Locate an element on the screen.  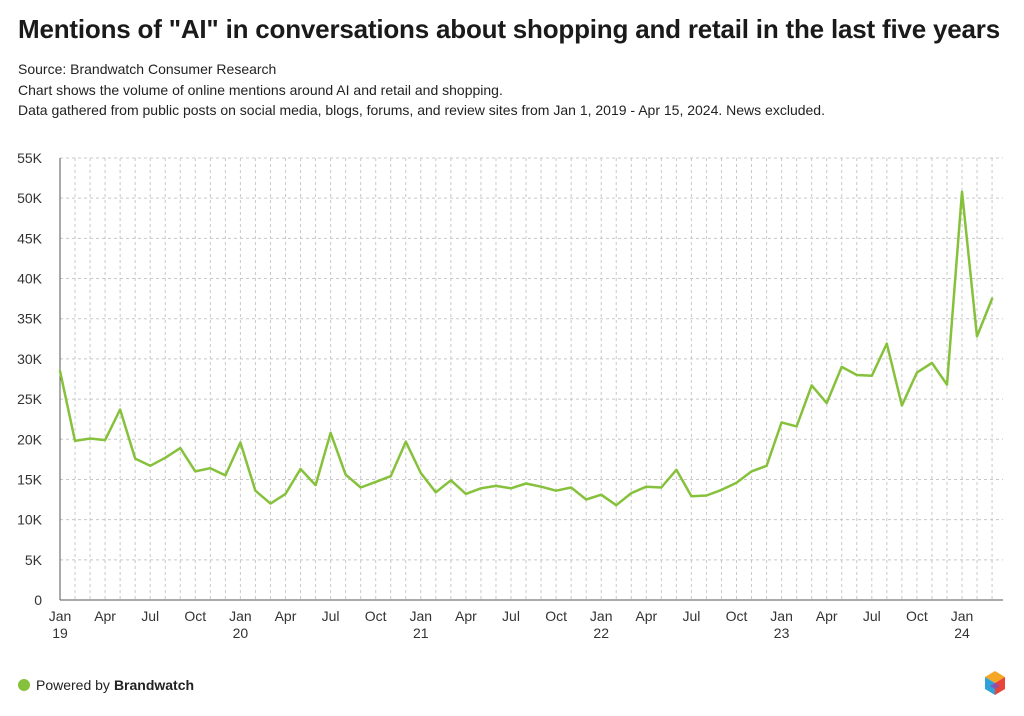
y-tick-label: 50K is located at coordinates (30, 198).